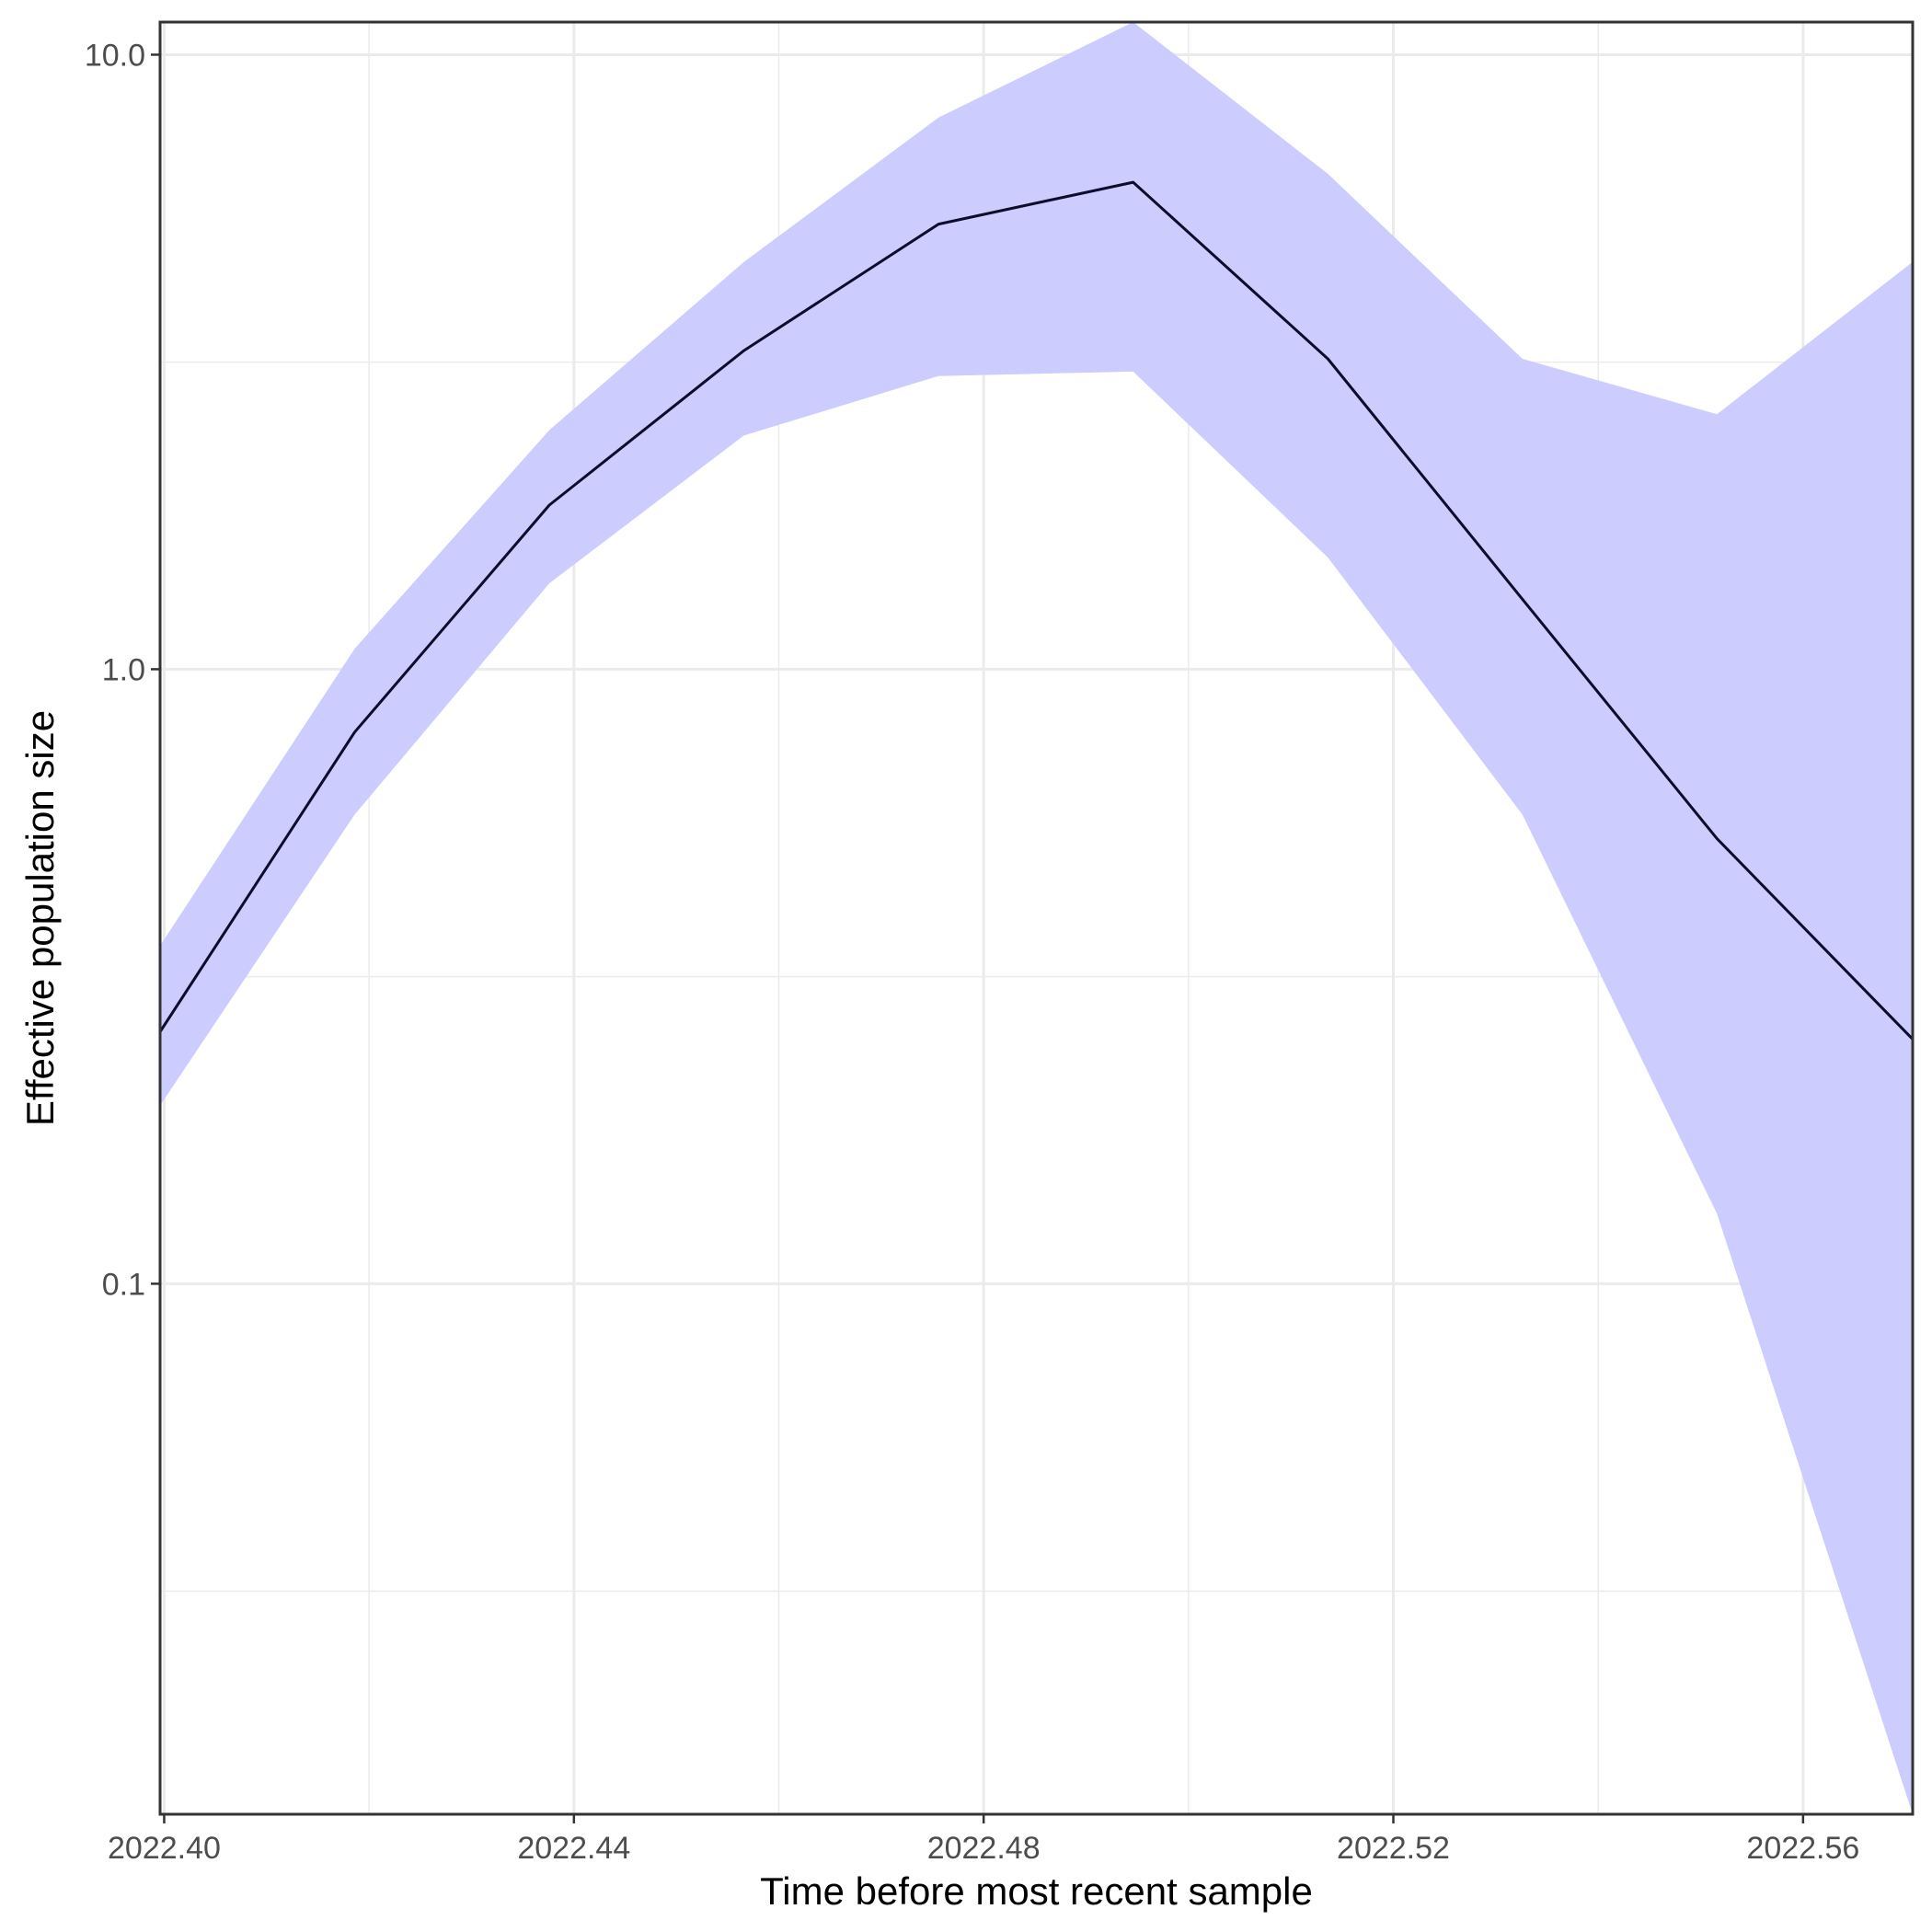 The width and height of the screenshot is (1932, 1932). Describe the element at coordinates (123, 1284) in the screenshot. I see `y-tick-label: 0.1` at that location.